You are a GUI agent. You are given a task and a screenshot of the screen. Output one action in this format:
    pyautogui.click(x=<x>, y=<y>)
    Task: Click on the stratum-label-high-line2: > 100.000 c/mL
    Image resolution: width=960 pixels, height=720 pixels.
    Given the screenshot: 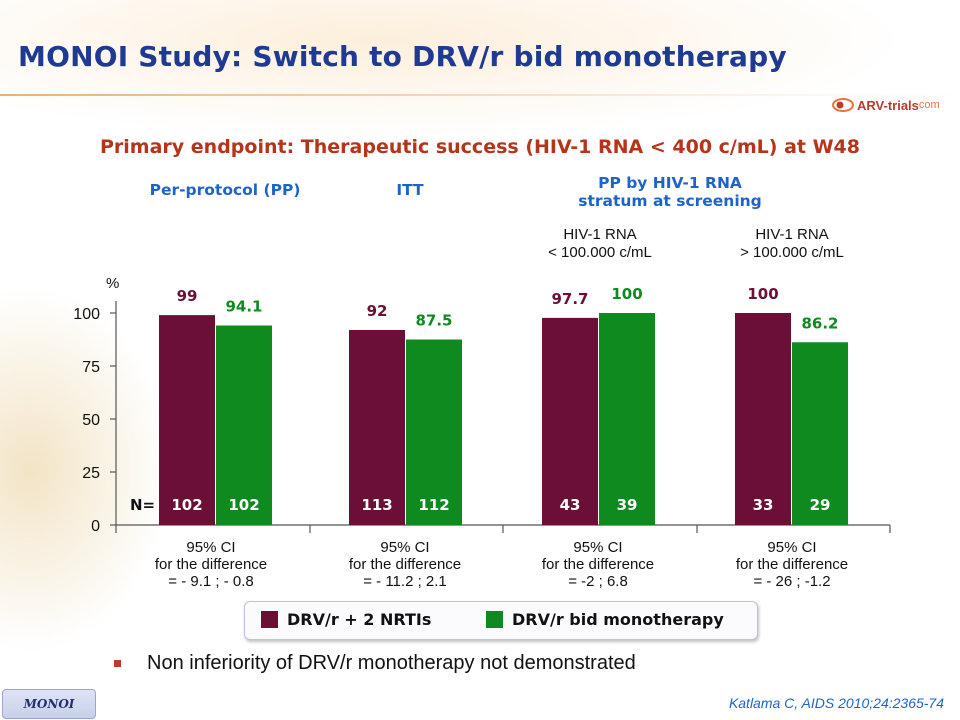 What is the action you would take?
    pyautogui.click(x=792, y=252)
    